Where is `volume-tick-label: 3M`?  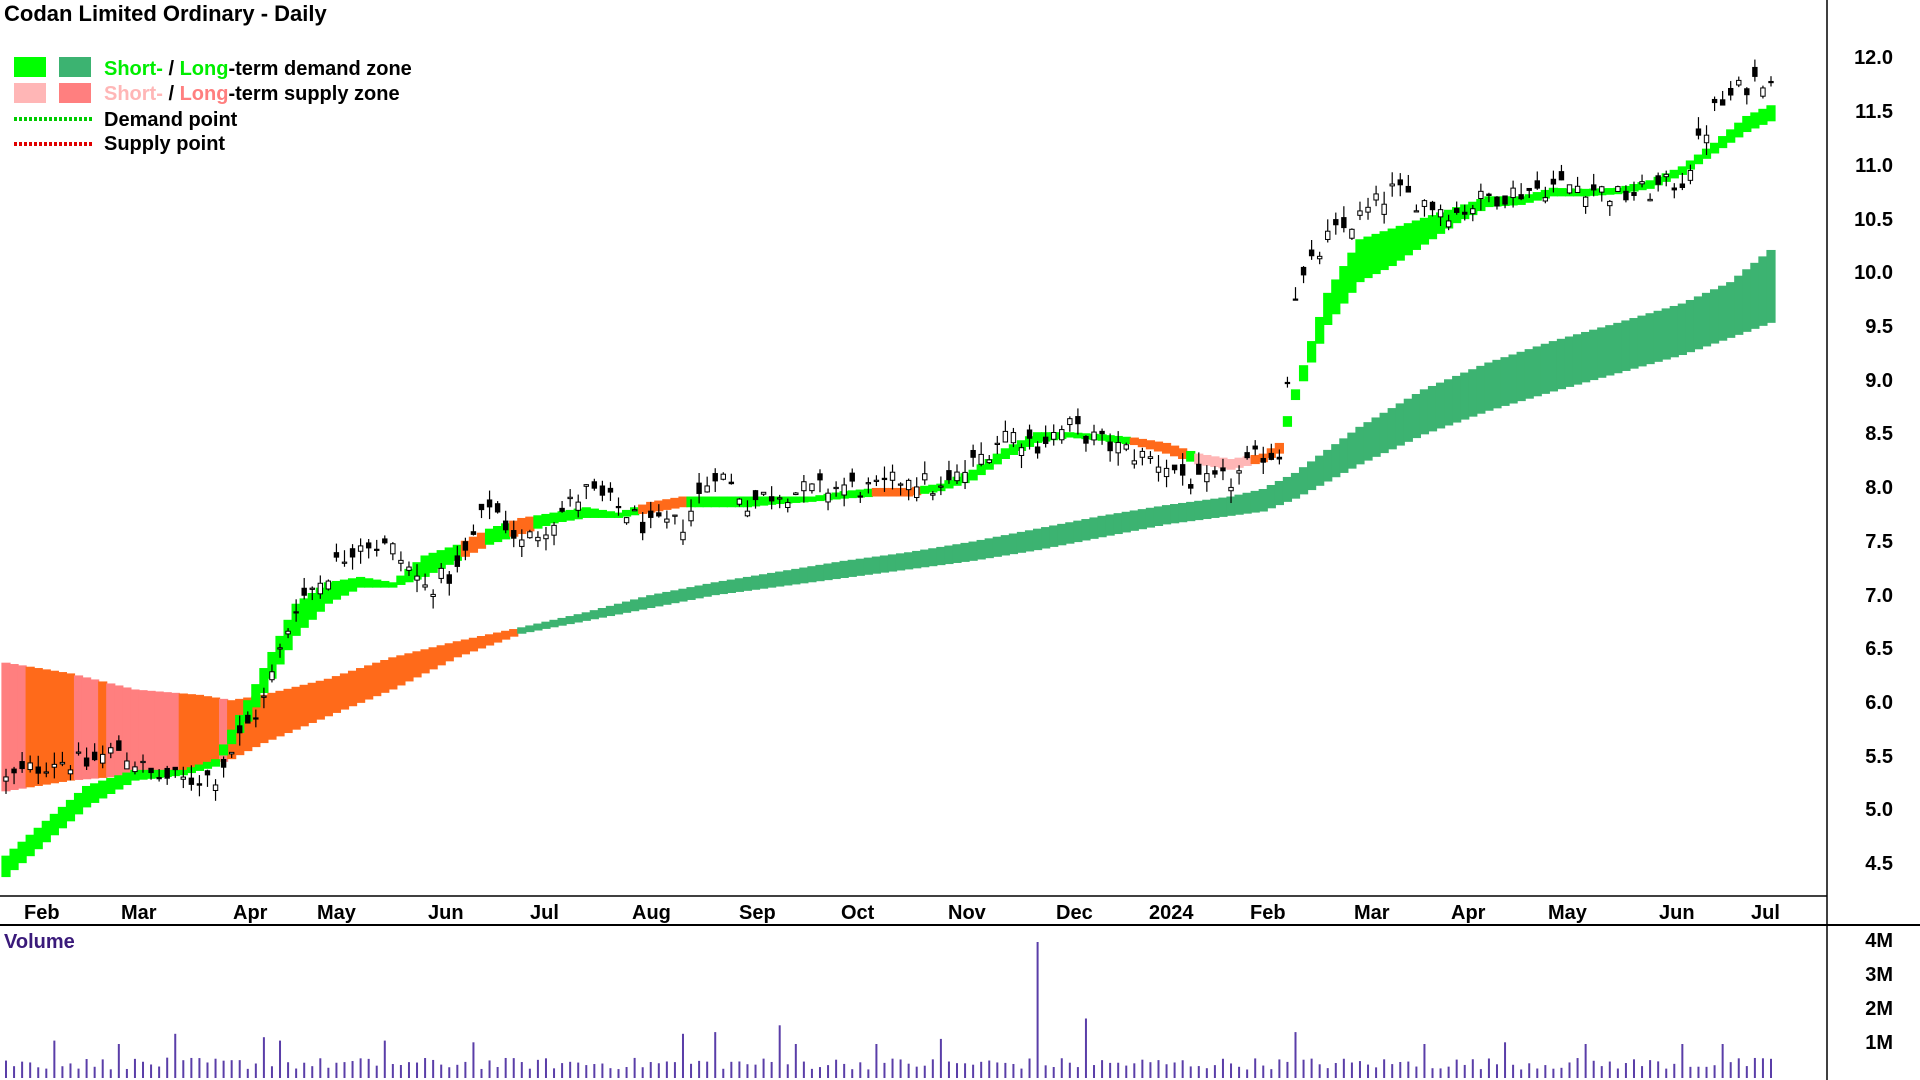
volume-tick-label: 3M is located at coordinates (1879, 975).